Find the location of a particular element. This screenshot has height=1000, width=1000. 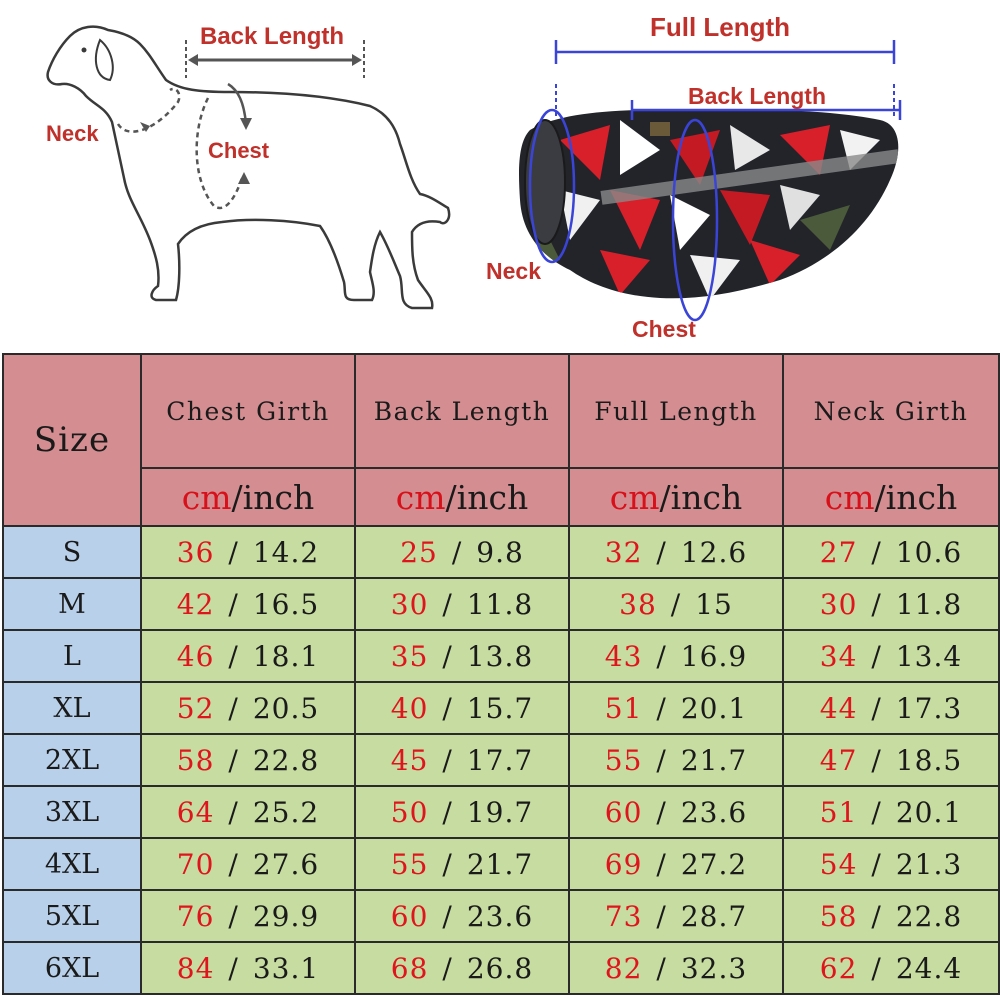

value-inch: 16.9 is located at coordinates (714, 656).